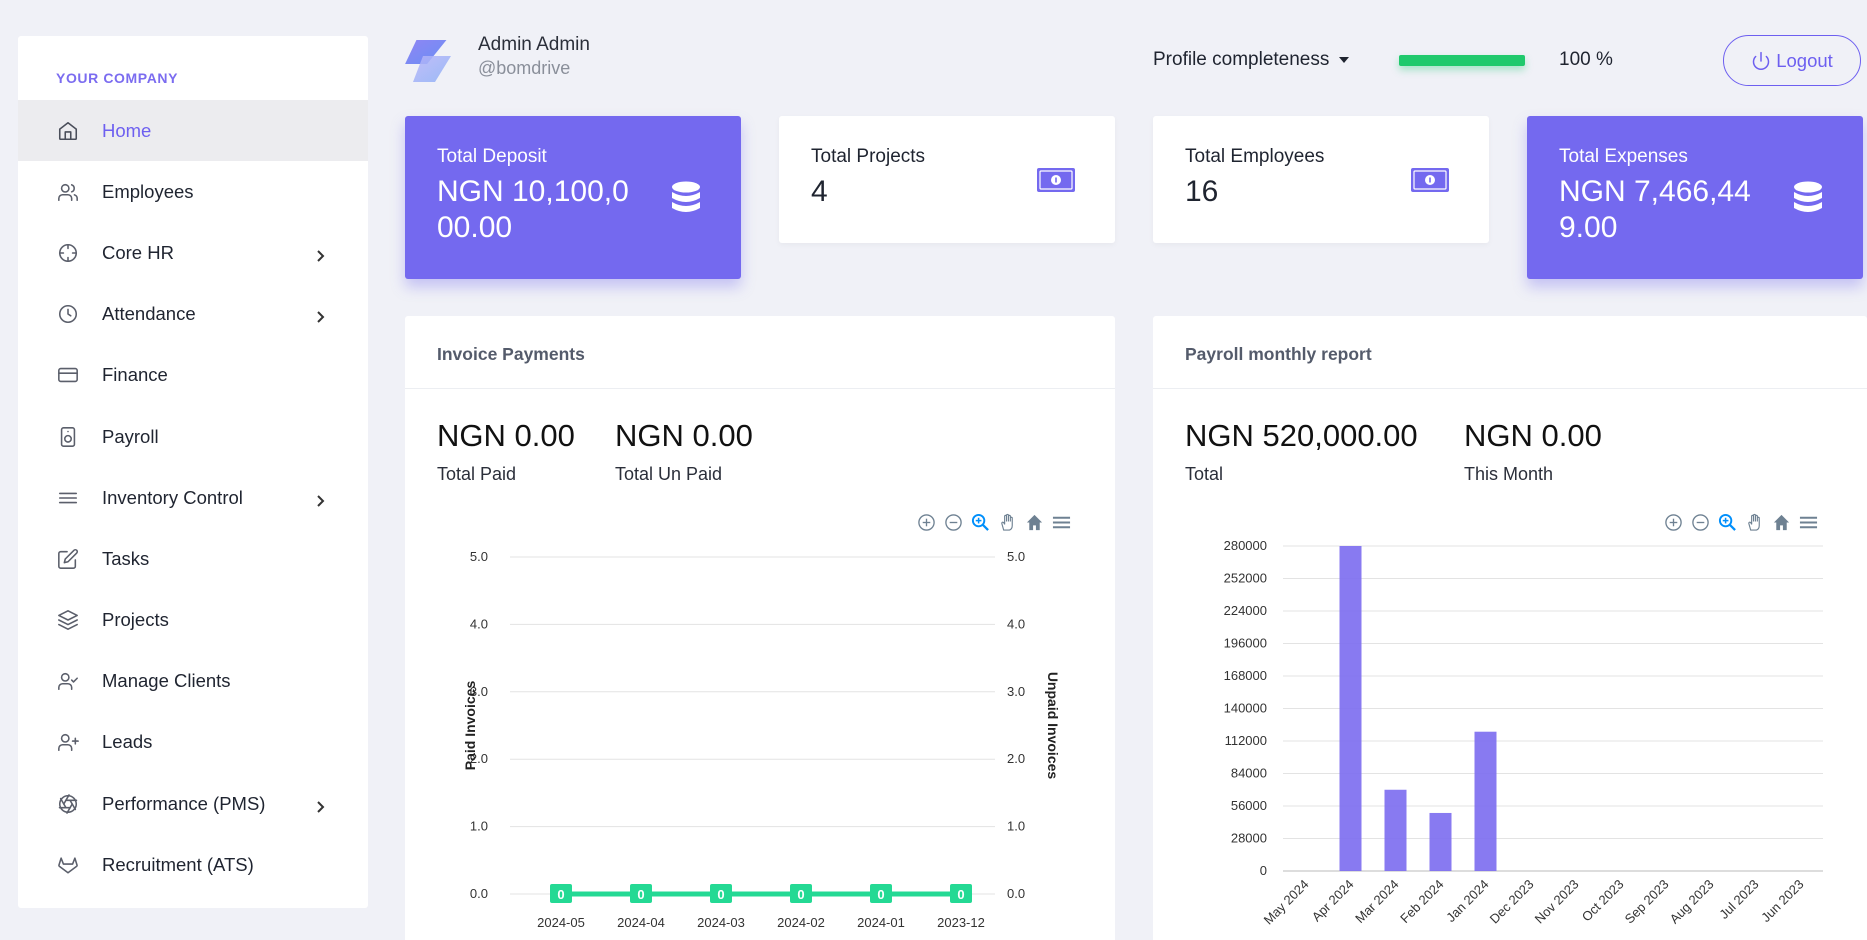 This screenshot has width=1867, height=940. What do you see at coordinates (721, 922) in the screenshot?
I see `x-tick-label: 2024-03` at bounding box center [721, 922].